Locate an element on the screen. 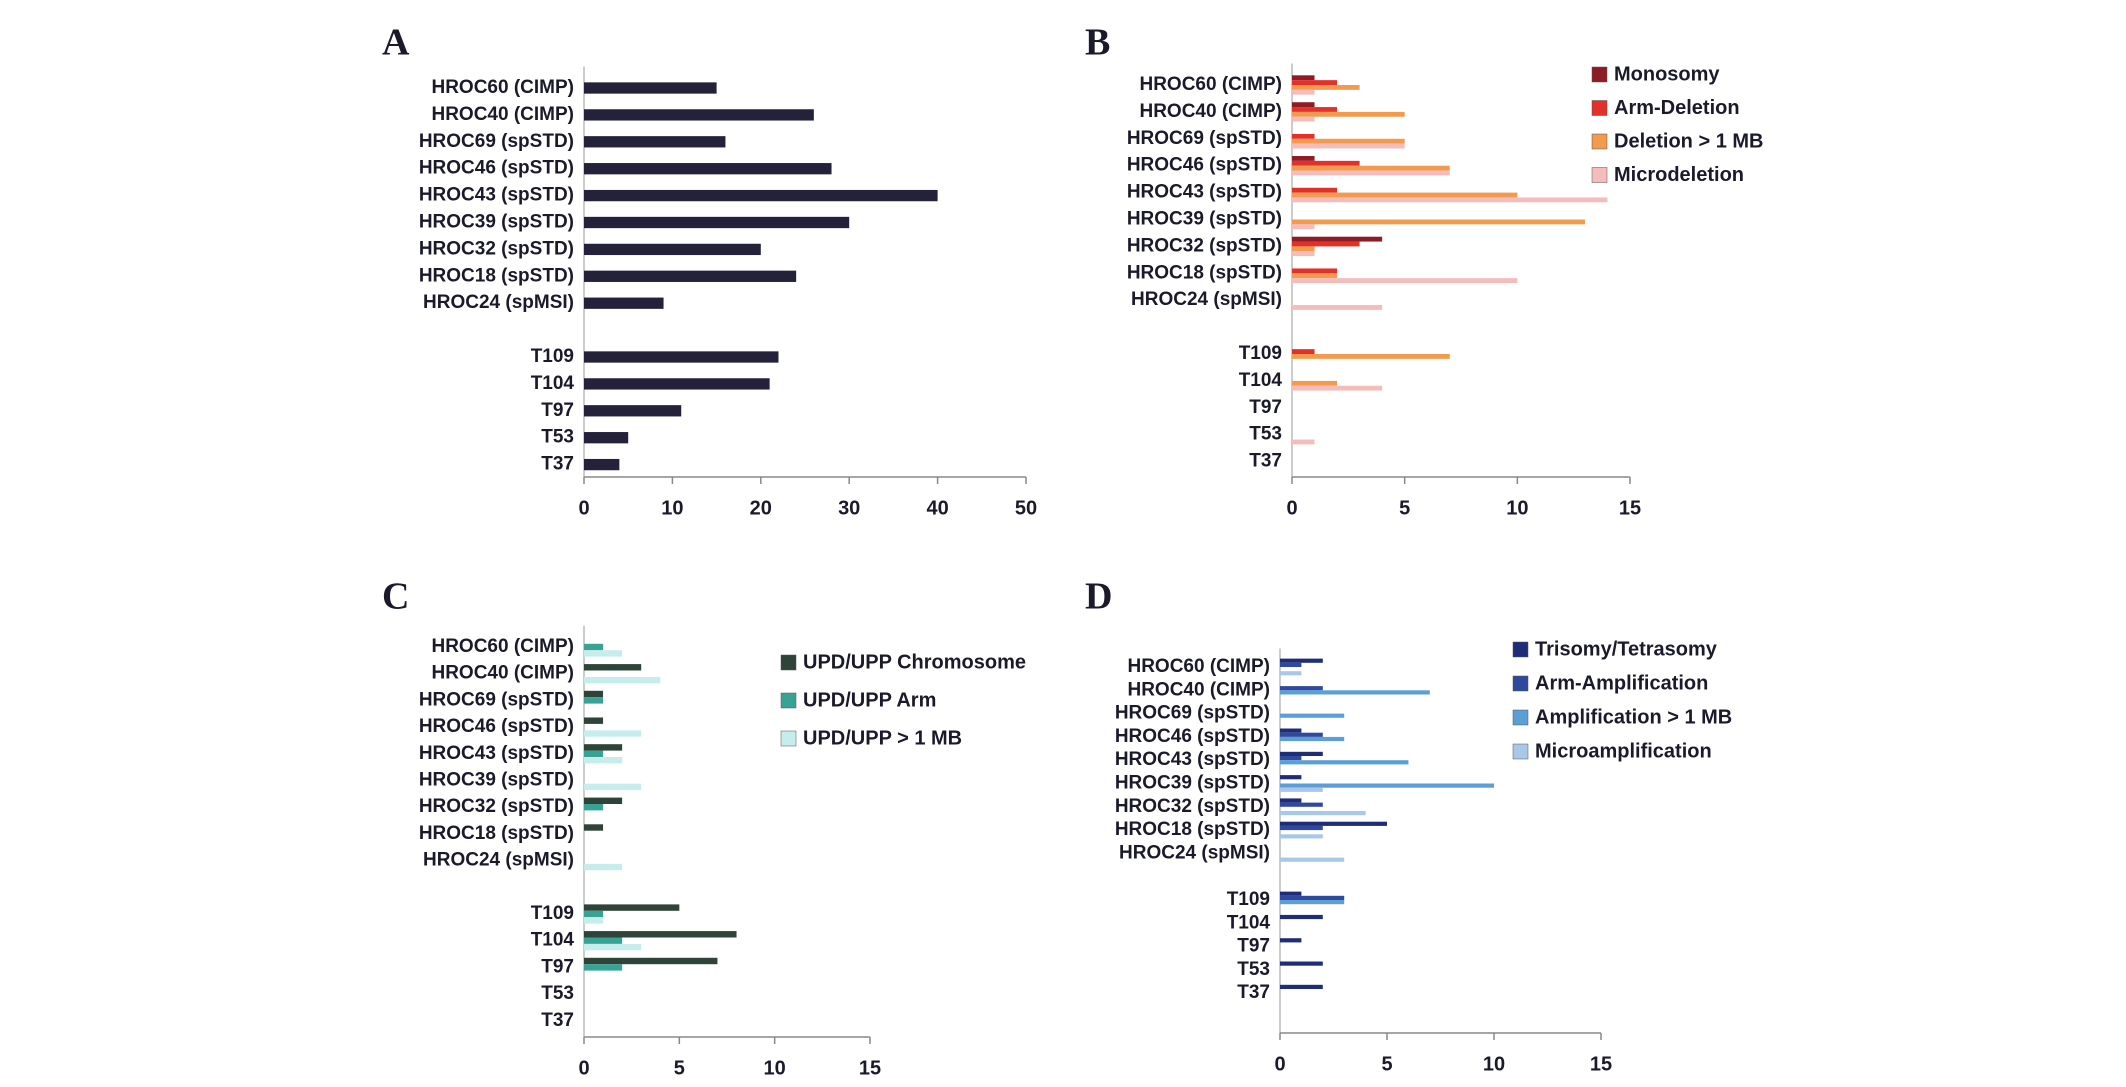 Image resolution: width=2126 pixels, height=1087 pixels. legend-label: Microamplification is located at coordinates (1623, 751).